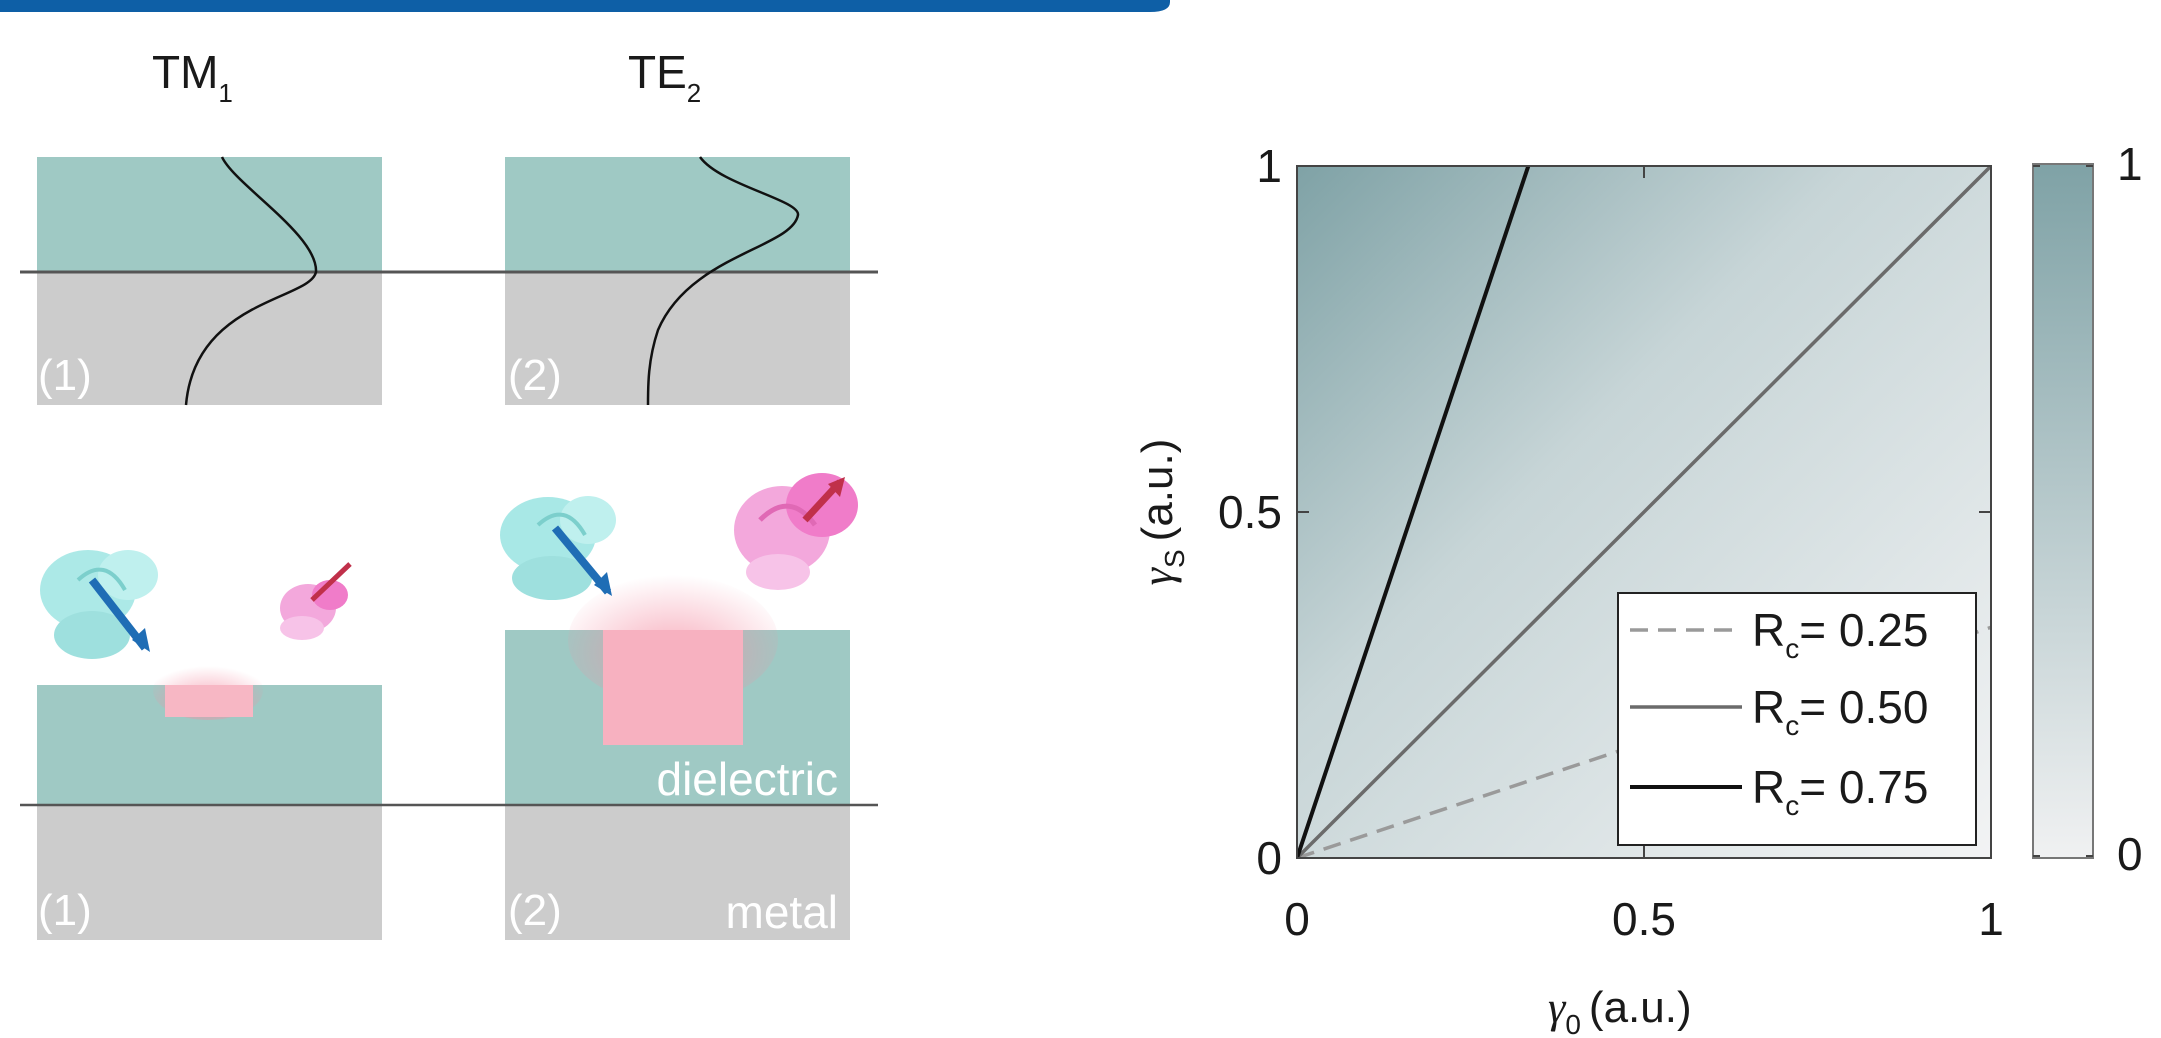 The height and width of the screenshot is (1038, 2161). I want to click on legend-box, so click(1797, 719).